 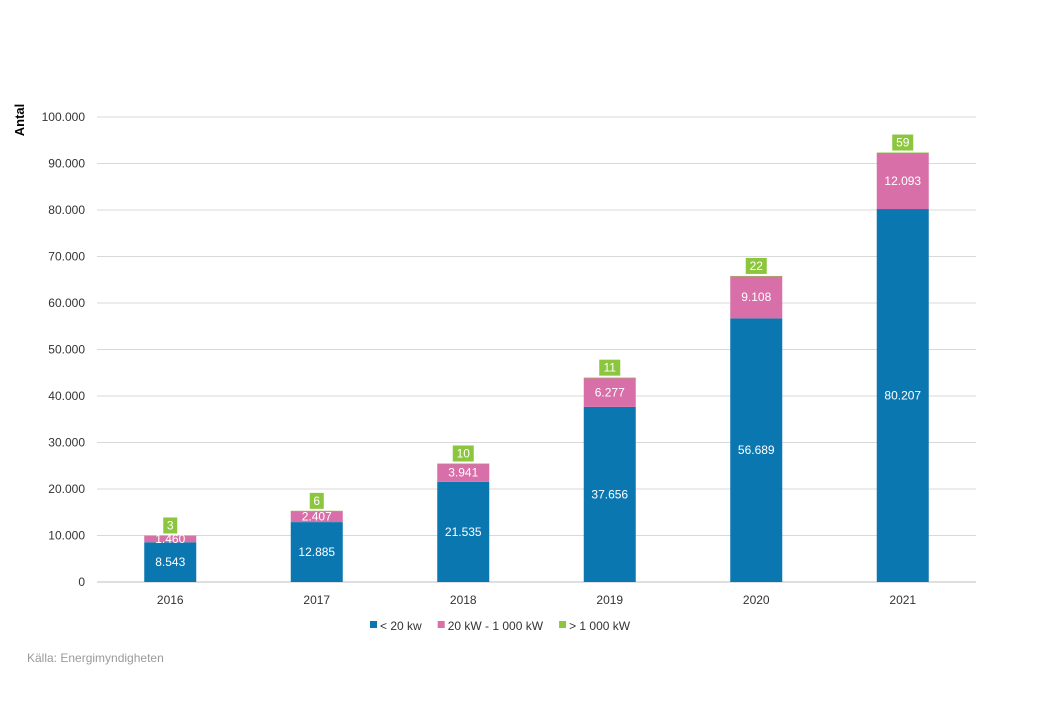 What do you see at coordinates (401, 626) in the screenshot?
I see `legend-label: < 20 kw` at bounding box center [401, 626].